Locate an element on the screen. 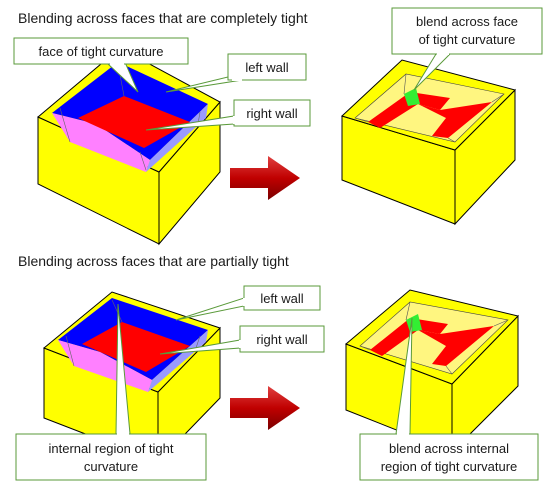 The width and height of the screenshot is (560, 494). callout-blend-across-face: blend across face of tight curvature is located at coordinates (467, 49).